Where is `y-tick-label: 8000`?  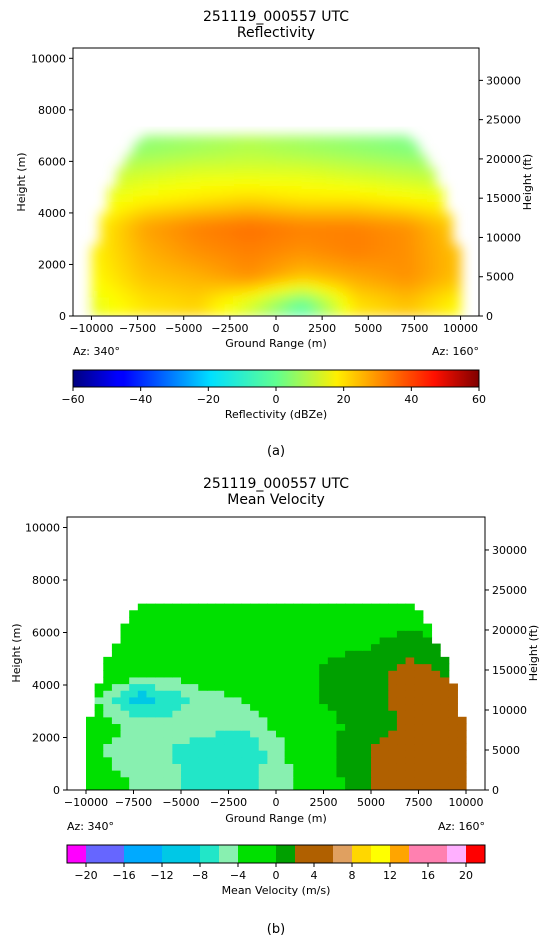
y-tick-label: 8000 is located at coordinates (52, 110).